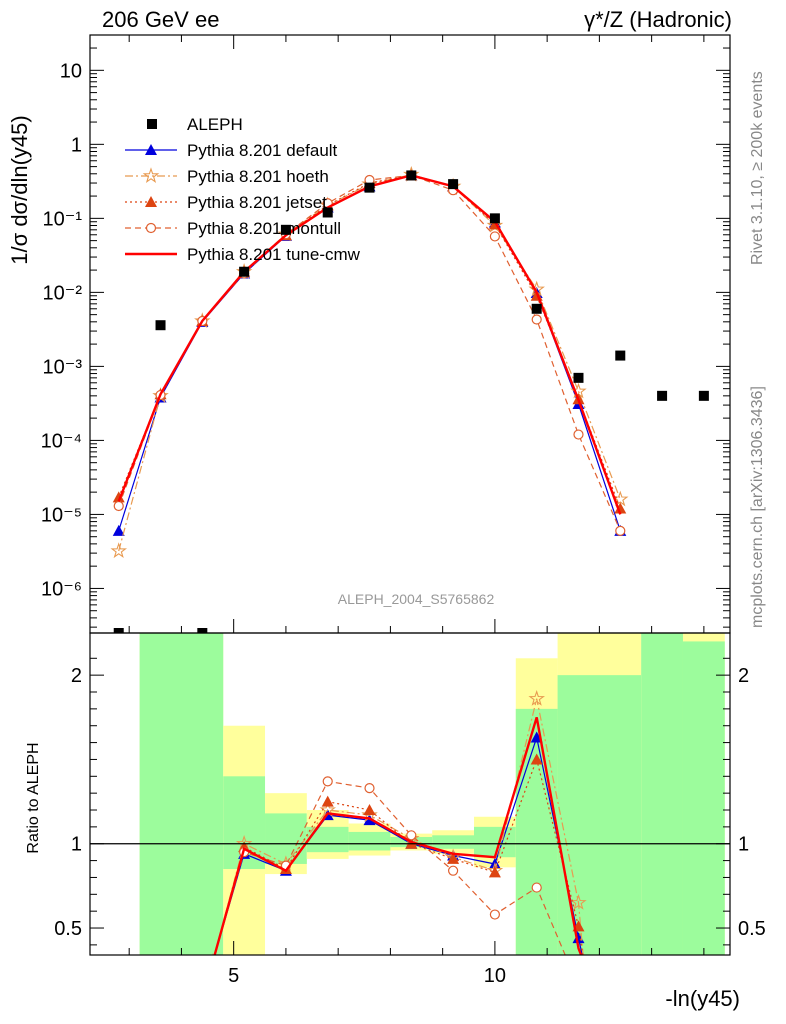 The image size is (786, 1024). Describe the element at coordinates (743, 845) in the screenshot. I see `ratio-y-tick-label-right: 1` at that location.